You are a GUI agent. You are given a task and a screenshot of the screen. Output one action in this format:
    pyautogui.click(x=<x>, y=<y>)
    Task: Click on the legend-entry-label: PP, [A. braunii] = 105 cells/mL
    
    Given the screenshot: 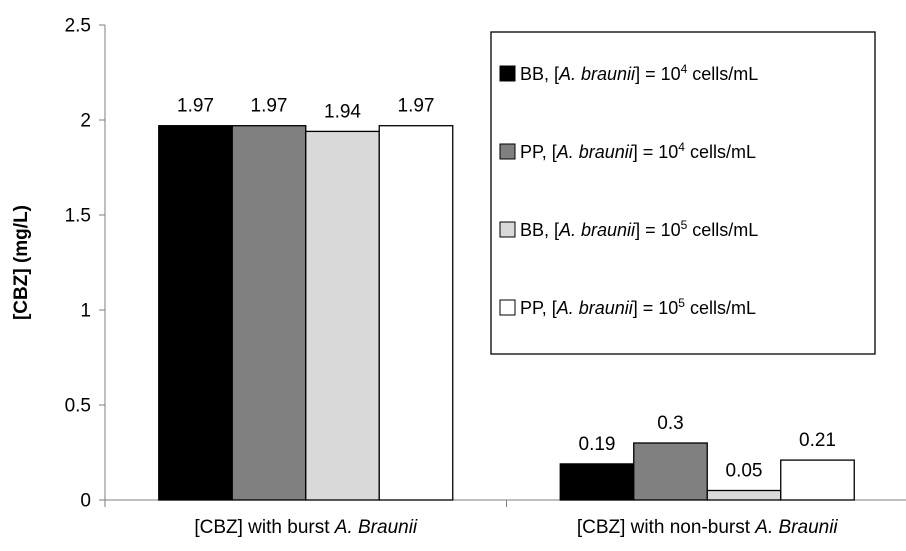 What is the action you would take?
    pyautogui.click(x=638, y=307)
    